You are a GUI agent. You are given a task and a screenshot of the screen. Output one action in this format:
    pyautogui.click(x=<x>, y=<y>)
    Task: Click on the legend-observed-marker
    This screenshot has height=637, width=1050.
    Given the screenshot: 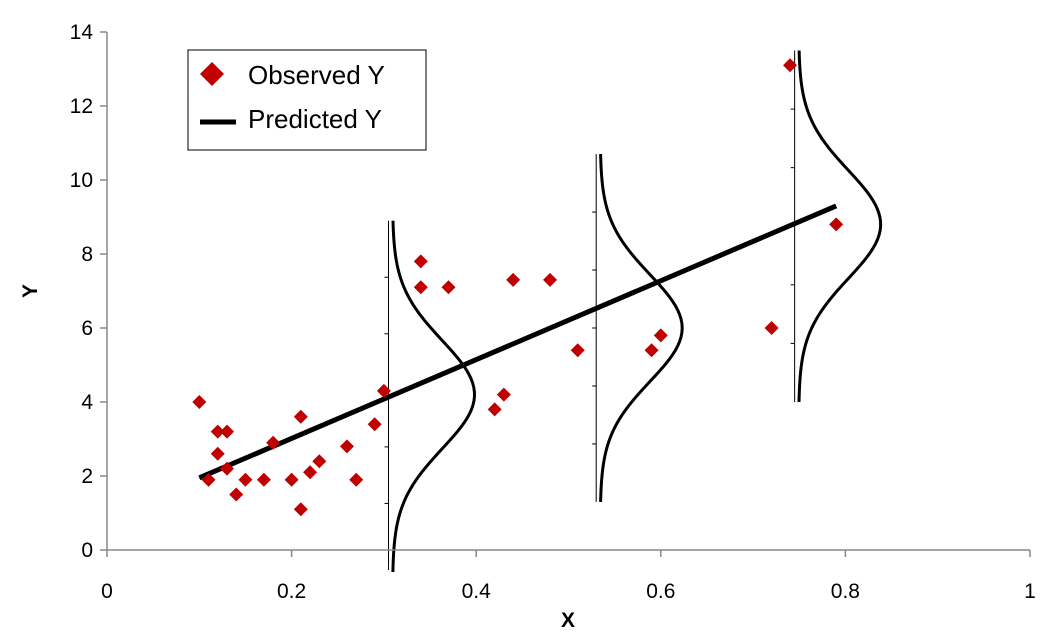 What is the action you would take?
    pyautogui.click(x=212, y=74)
    